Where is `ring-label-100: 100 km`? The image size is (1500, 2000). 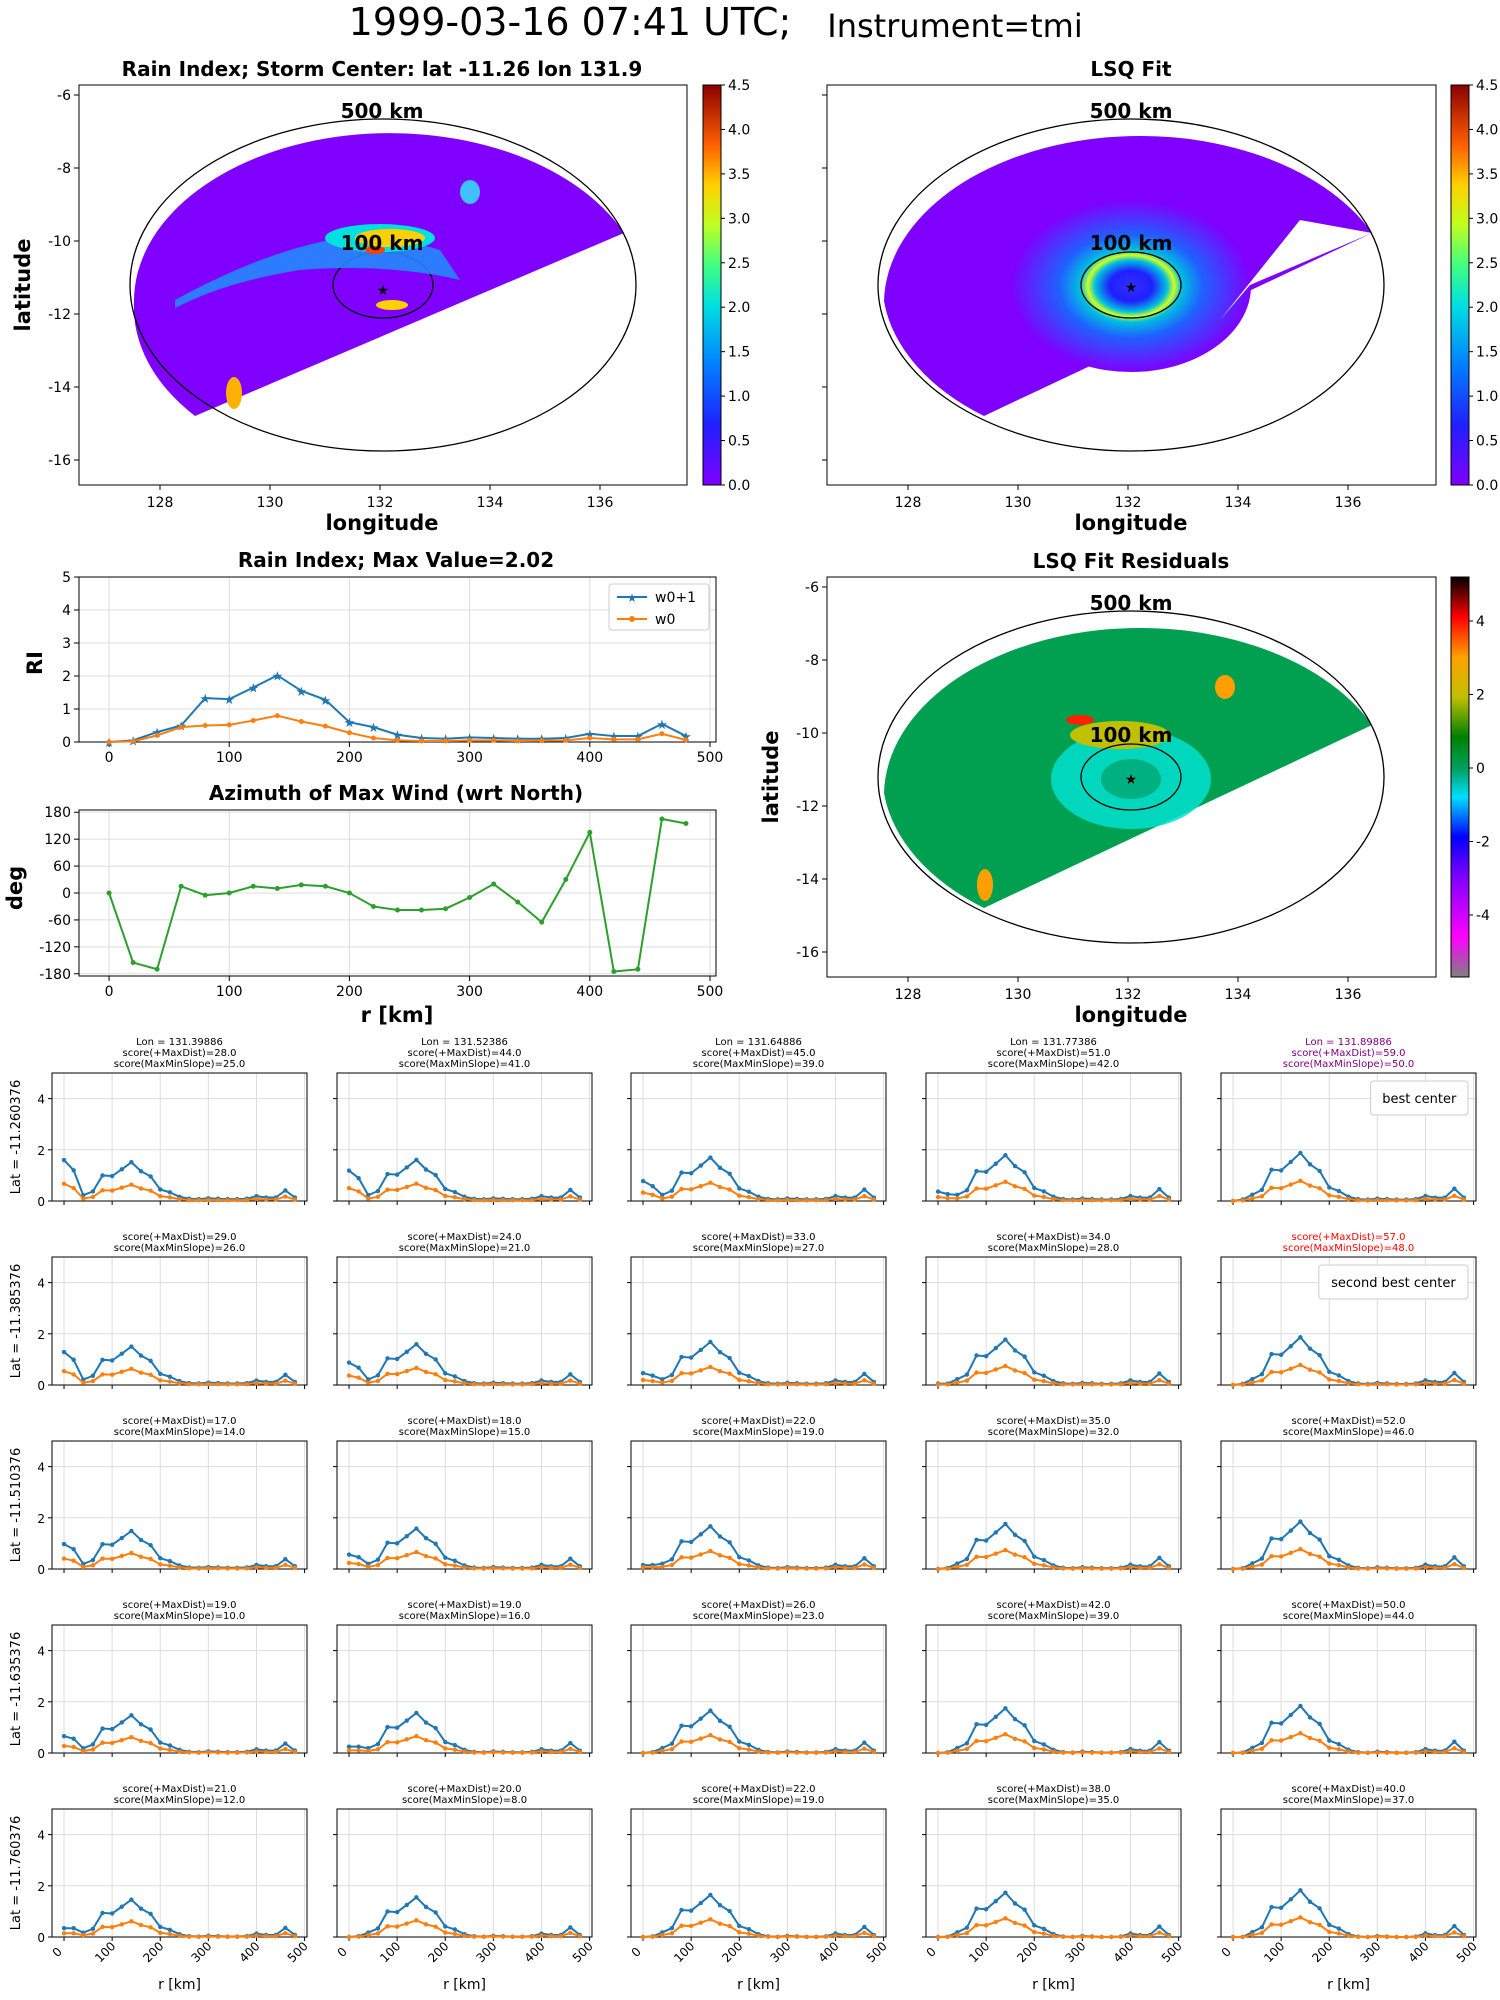
ring-label-100: 100 km is located at coordinates (1131, 735).